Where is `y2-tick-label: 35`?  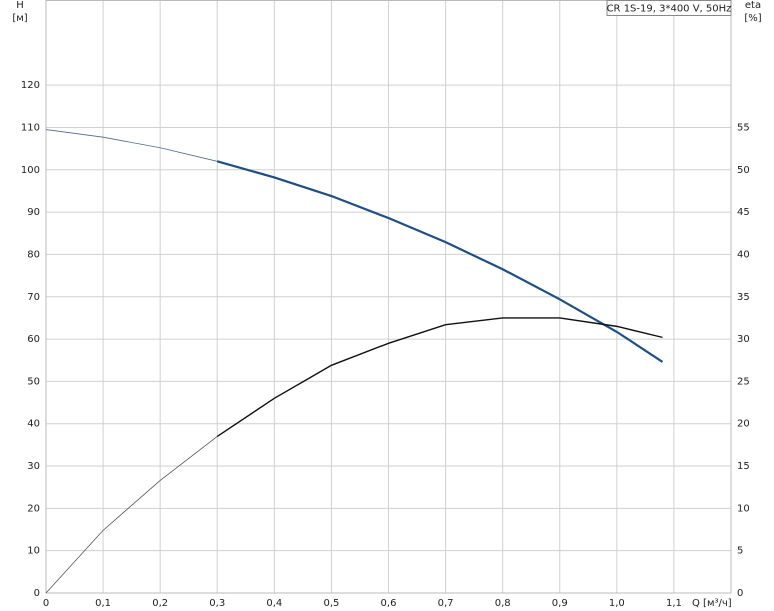 y2-tick-label: 35 is located at coordinates (743, 297).